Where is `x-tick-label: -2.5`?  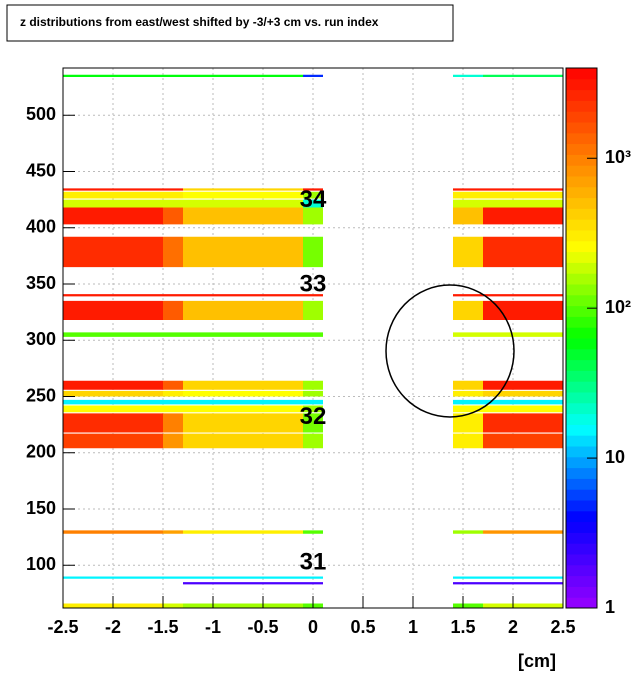 x-tick-label: -2.5 is located at coordinates (62, 627).